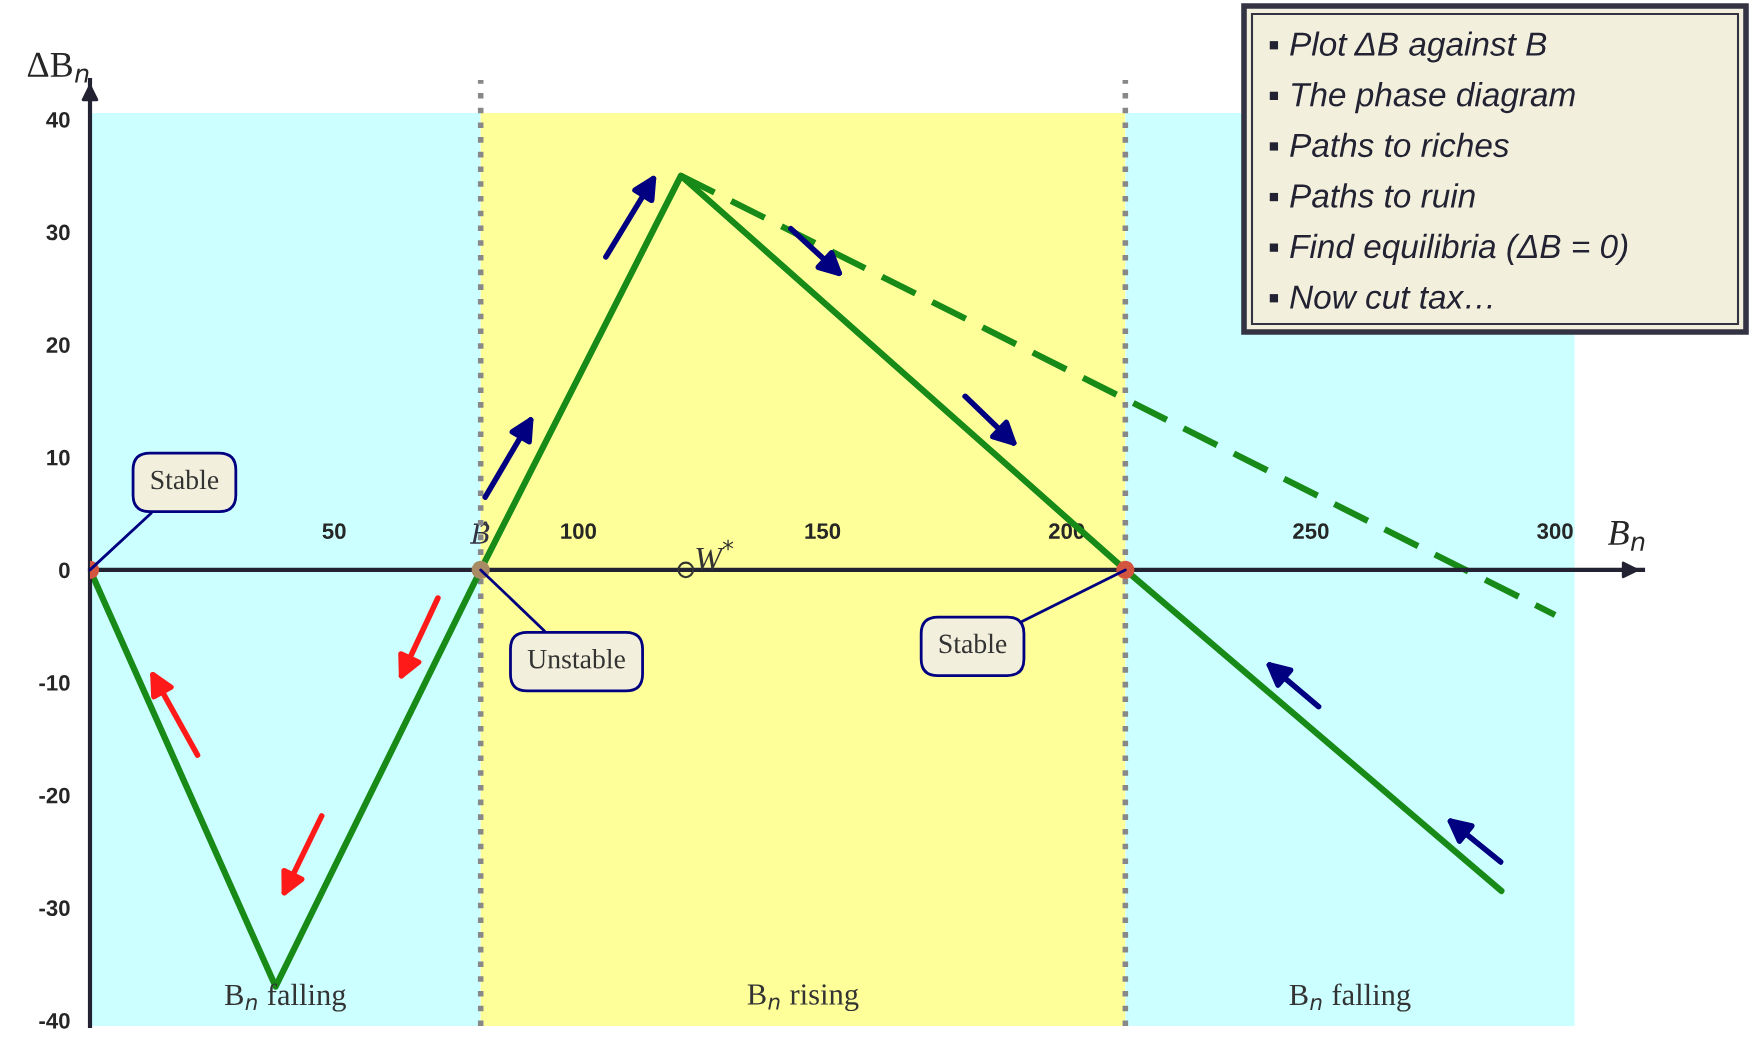 The width and height of the screenshot is (1752, 1045). Describe the element at coordinates (578, 531) in the screenshot. I see `x-tick-label: 100` at that location.